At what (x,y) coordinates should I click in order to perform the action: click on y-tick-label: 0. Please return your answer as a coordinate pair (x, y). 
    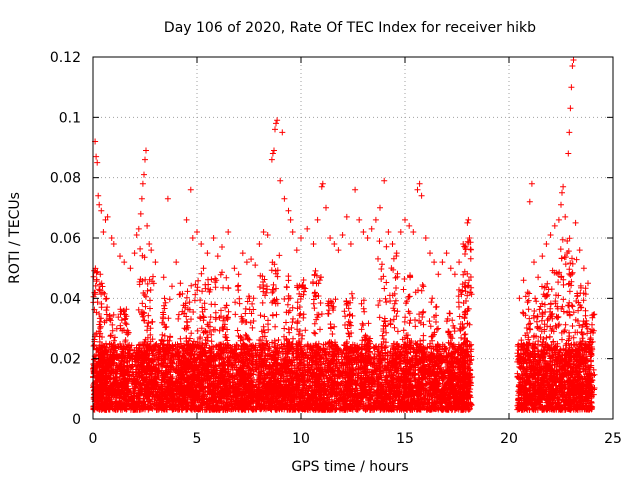
    Looking at the image, I should click on (76, 420).